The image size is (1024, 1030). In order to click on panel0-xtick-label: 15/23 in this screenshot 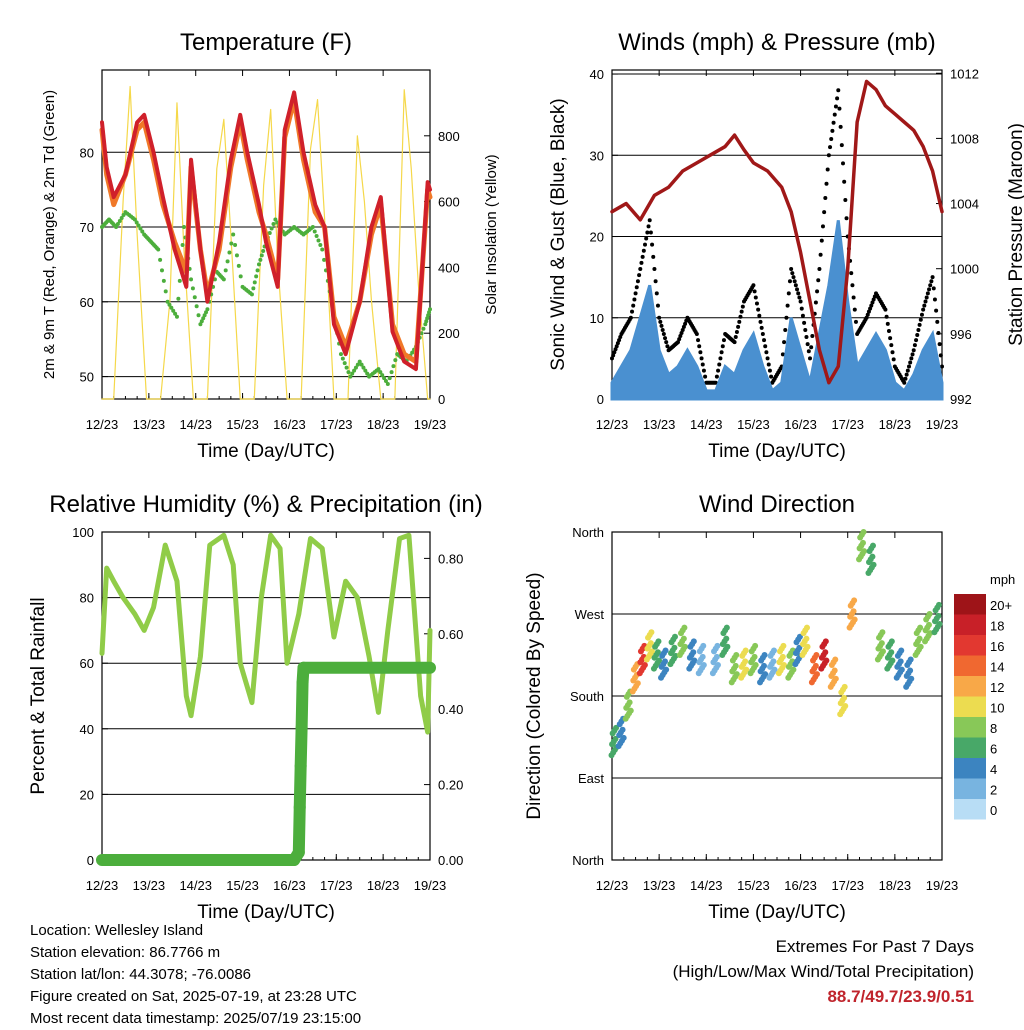, I will do `click(242, 424)`.